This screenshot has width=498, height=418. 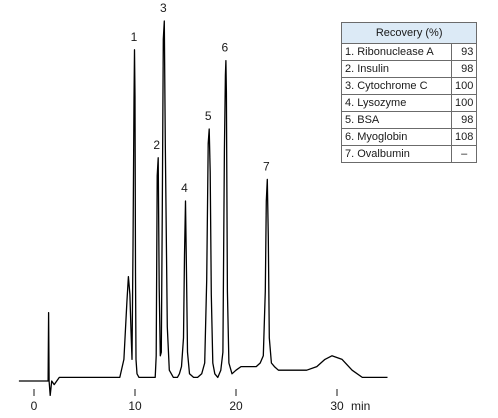 I want to click on protein-name: 1. Ribonuclease A, so click(x=396, y=52).